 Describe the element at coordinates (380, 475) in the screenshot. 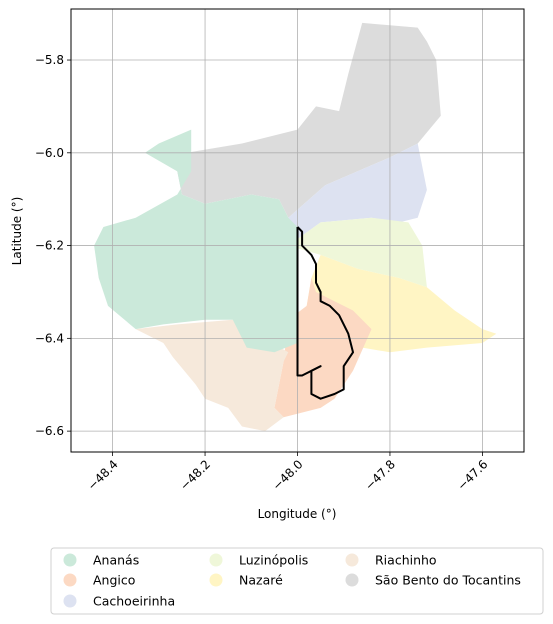

I see `x-tick-label: −47.8` at that location.